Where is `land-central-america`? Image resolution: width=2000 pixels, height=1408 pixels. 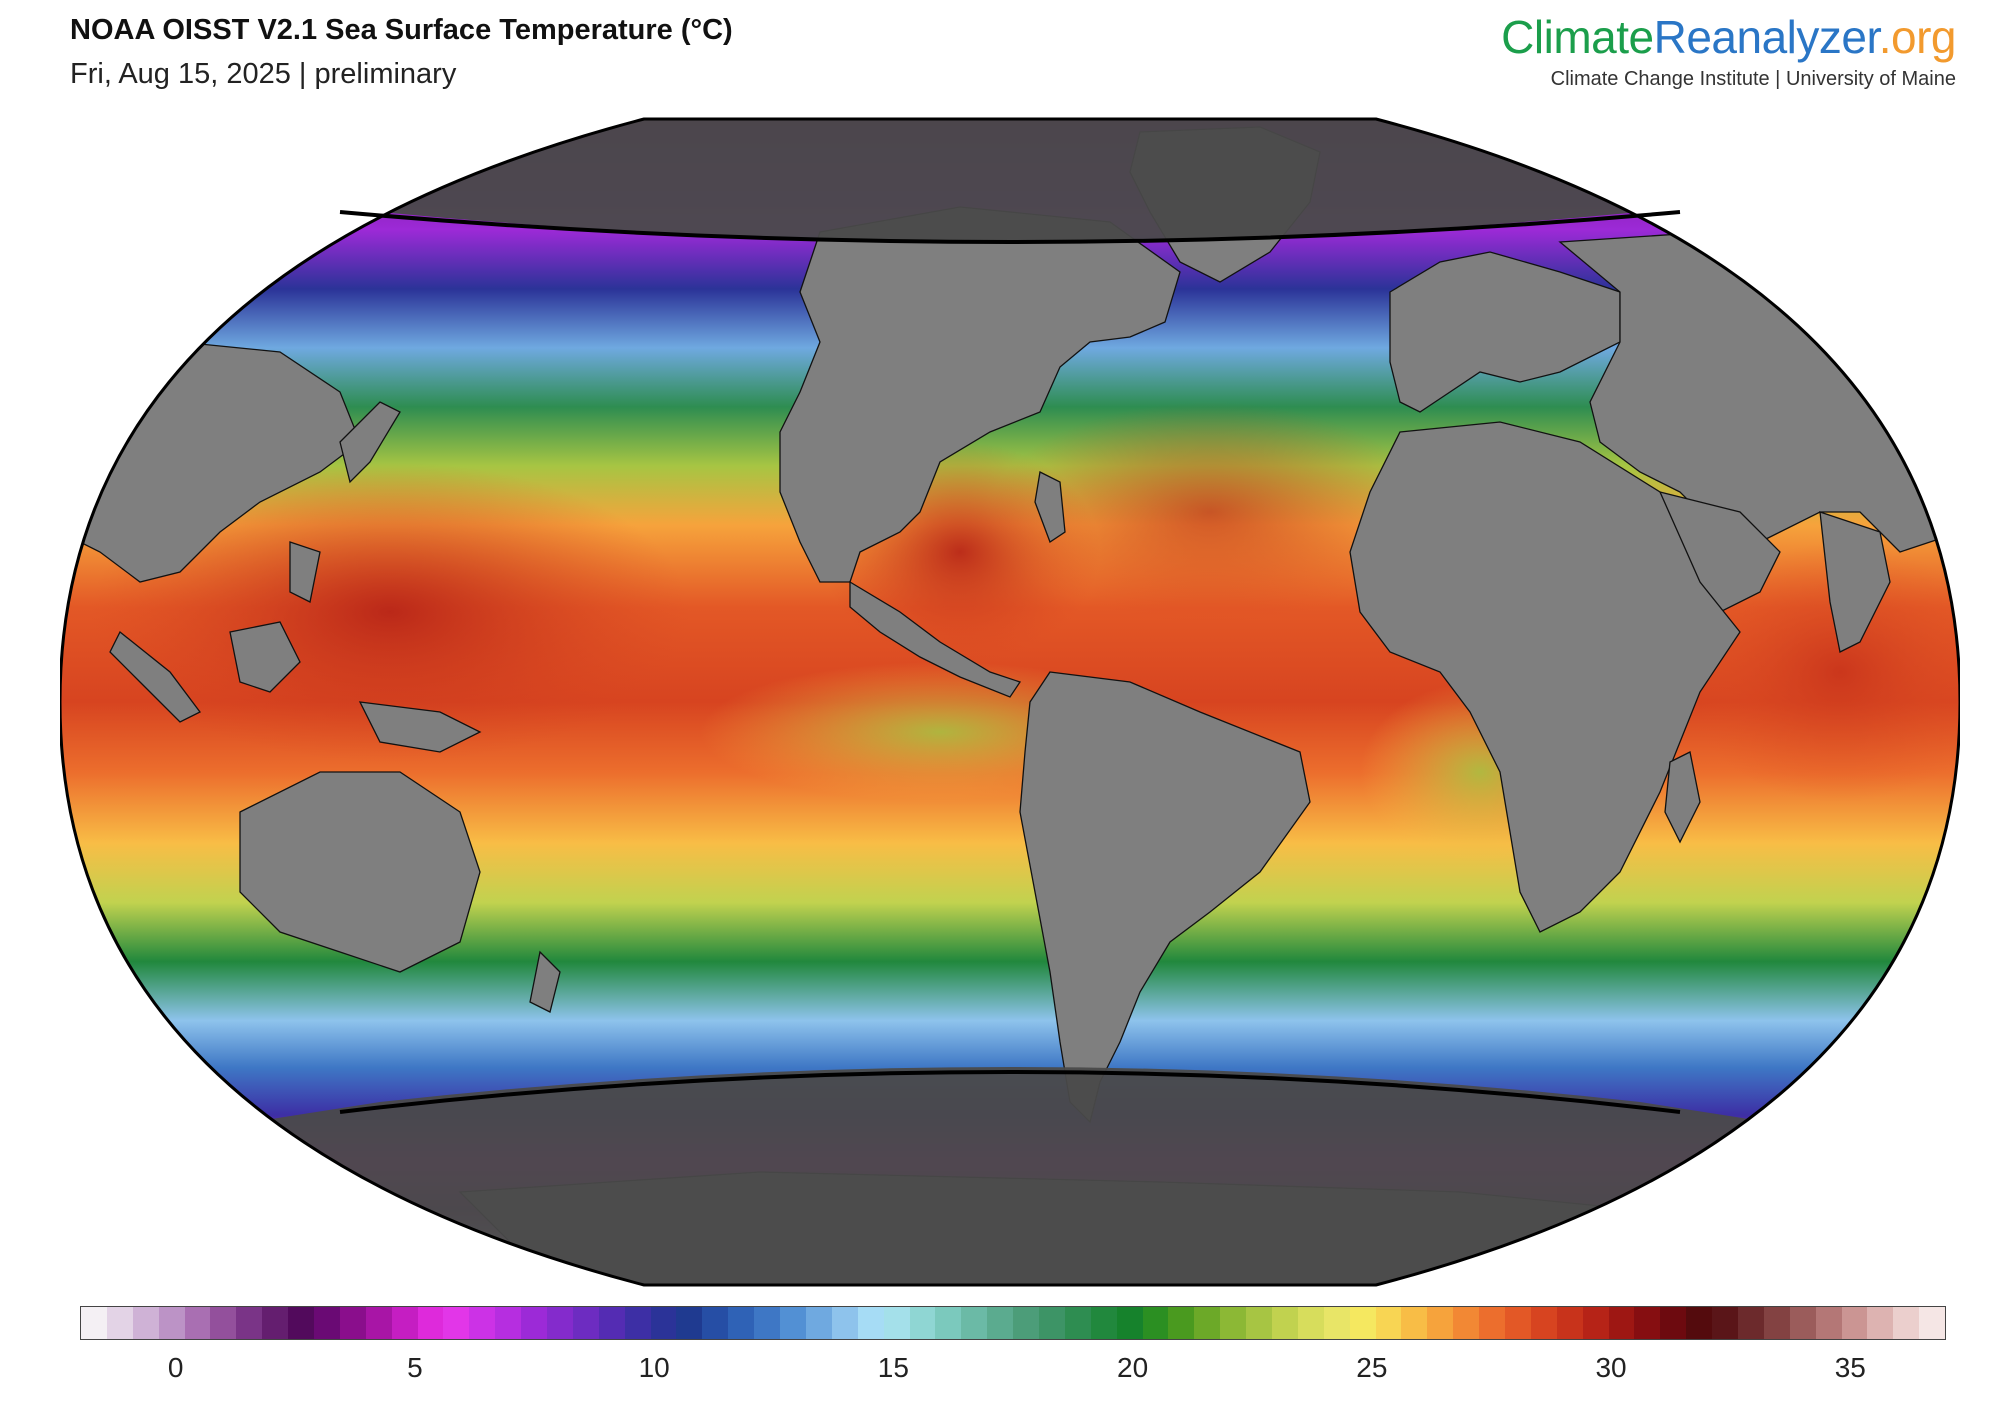
land-central-america is located at coordinates (935, 639).